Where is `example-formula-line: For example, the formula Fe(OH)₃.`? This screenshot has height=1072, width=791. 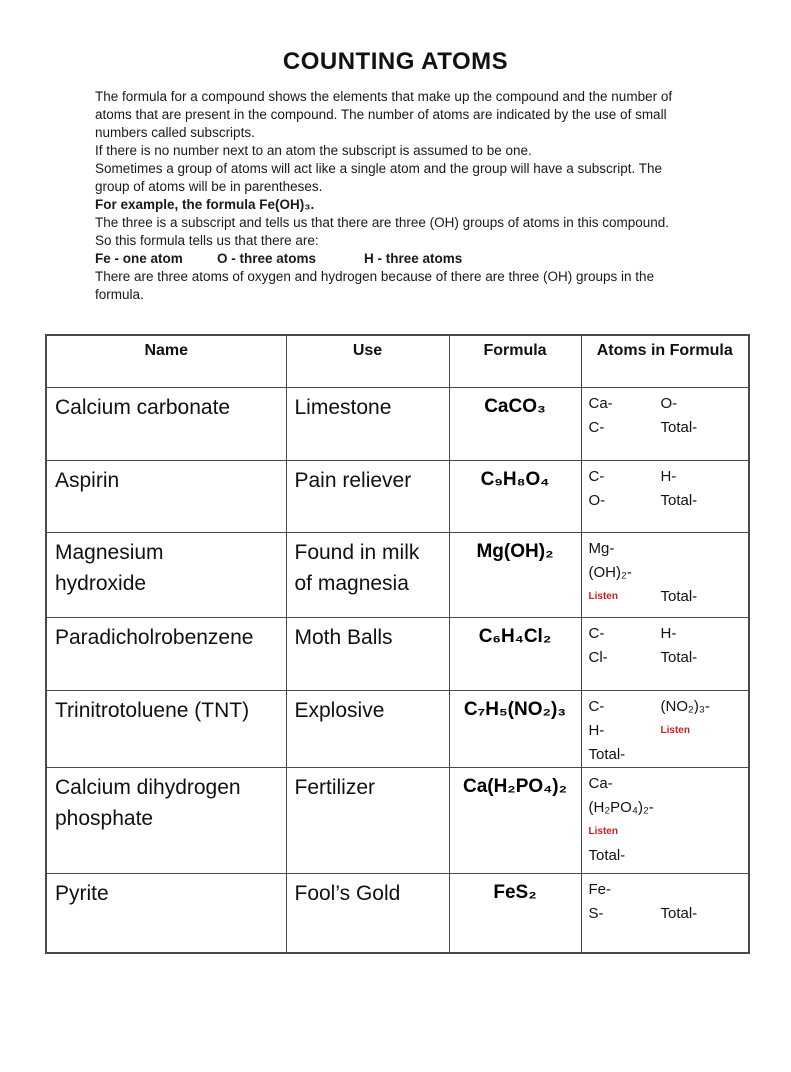 example-formula-line: For example, the formula Fe(OH)₃. is located at coordinates (205, 204).